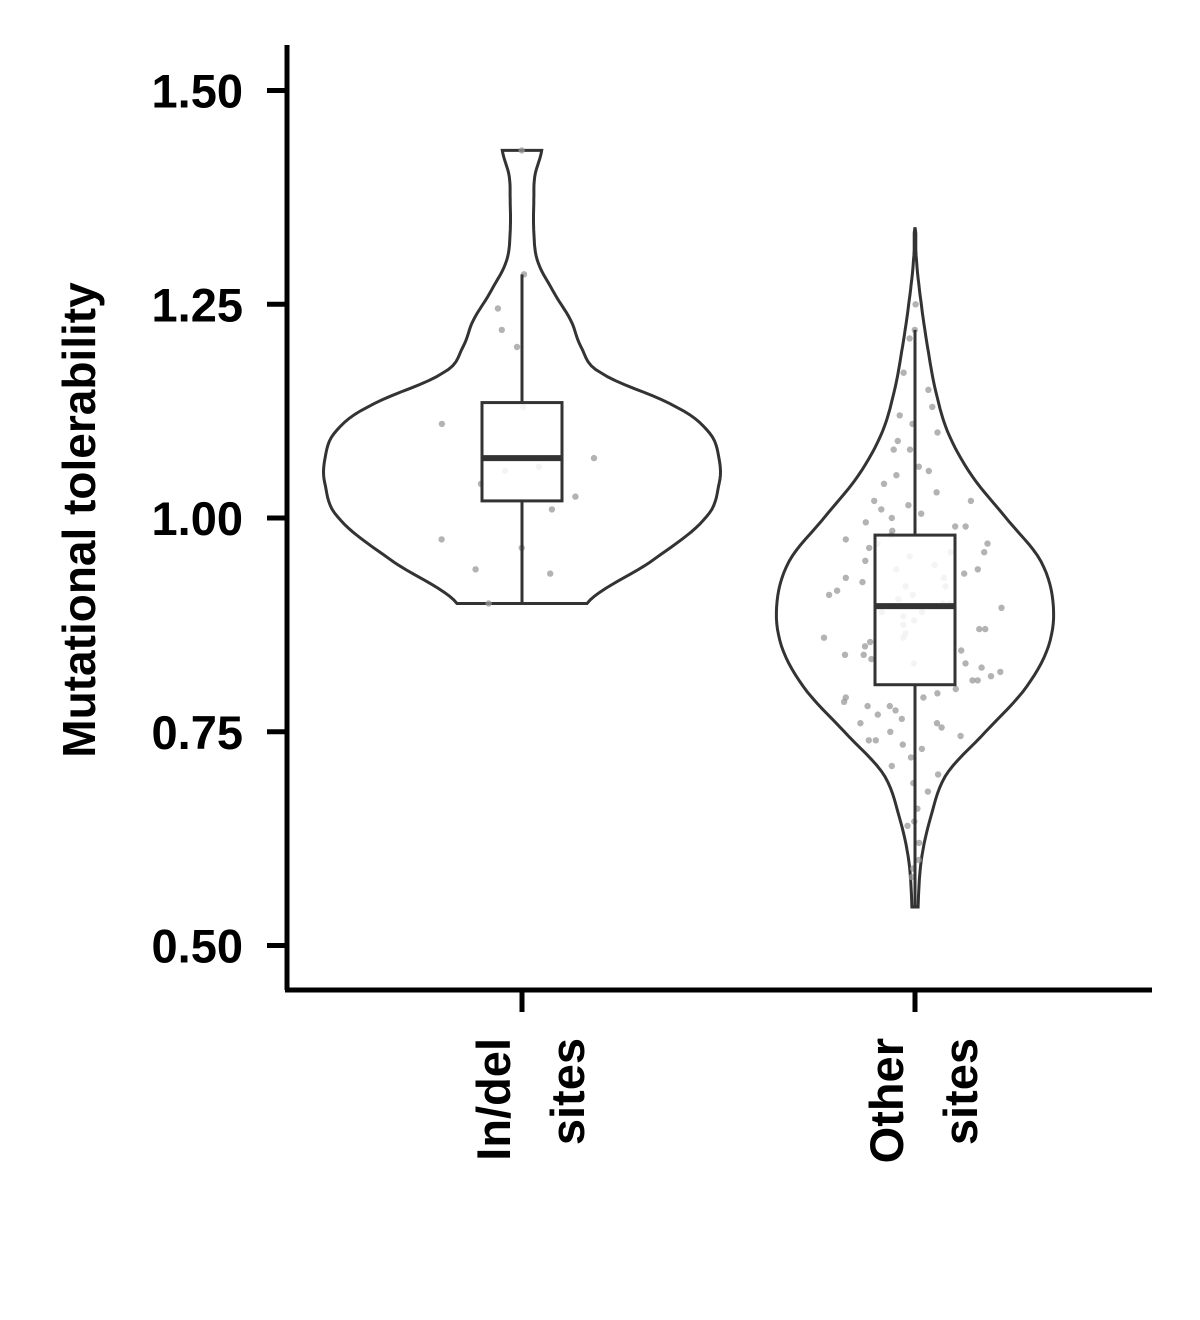 Image resolution: width=1200 pixels, height=1320 pixels. What do you see at coordinates (493, 1099) in the screenshot?
I see `x-tick-label-line: In/del` at bounding box center [493, 1099].